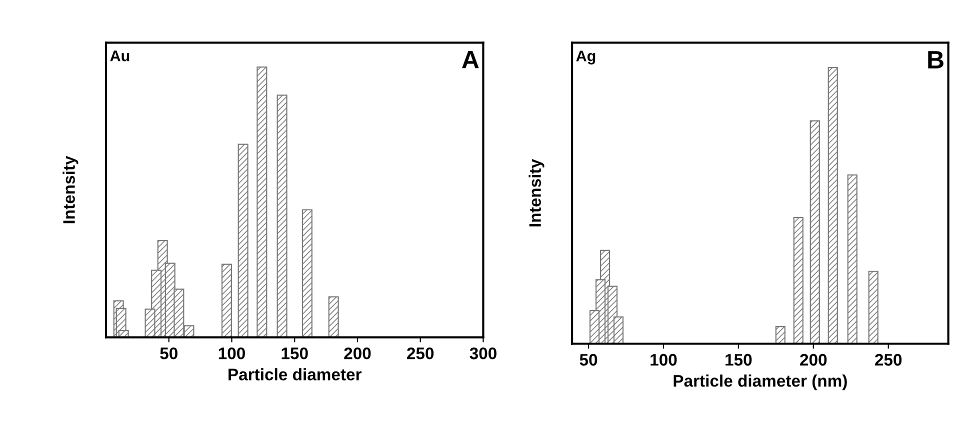  What do you see at coordinates (120, 56) in the screenshot?
I see `text: Au` at bounding box center [120, 56].